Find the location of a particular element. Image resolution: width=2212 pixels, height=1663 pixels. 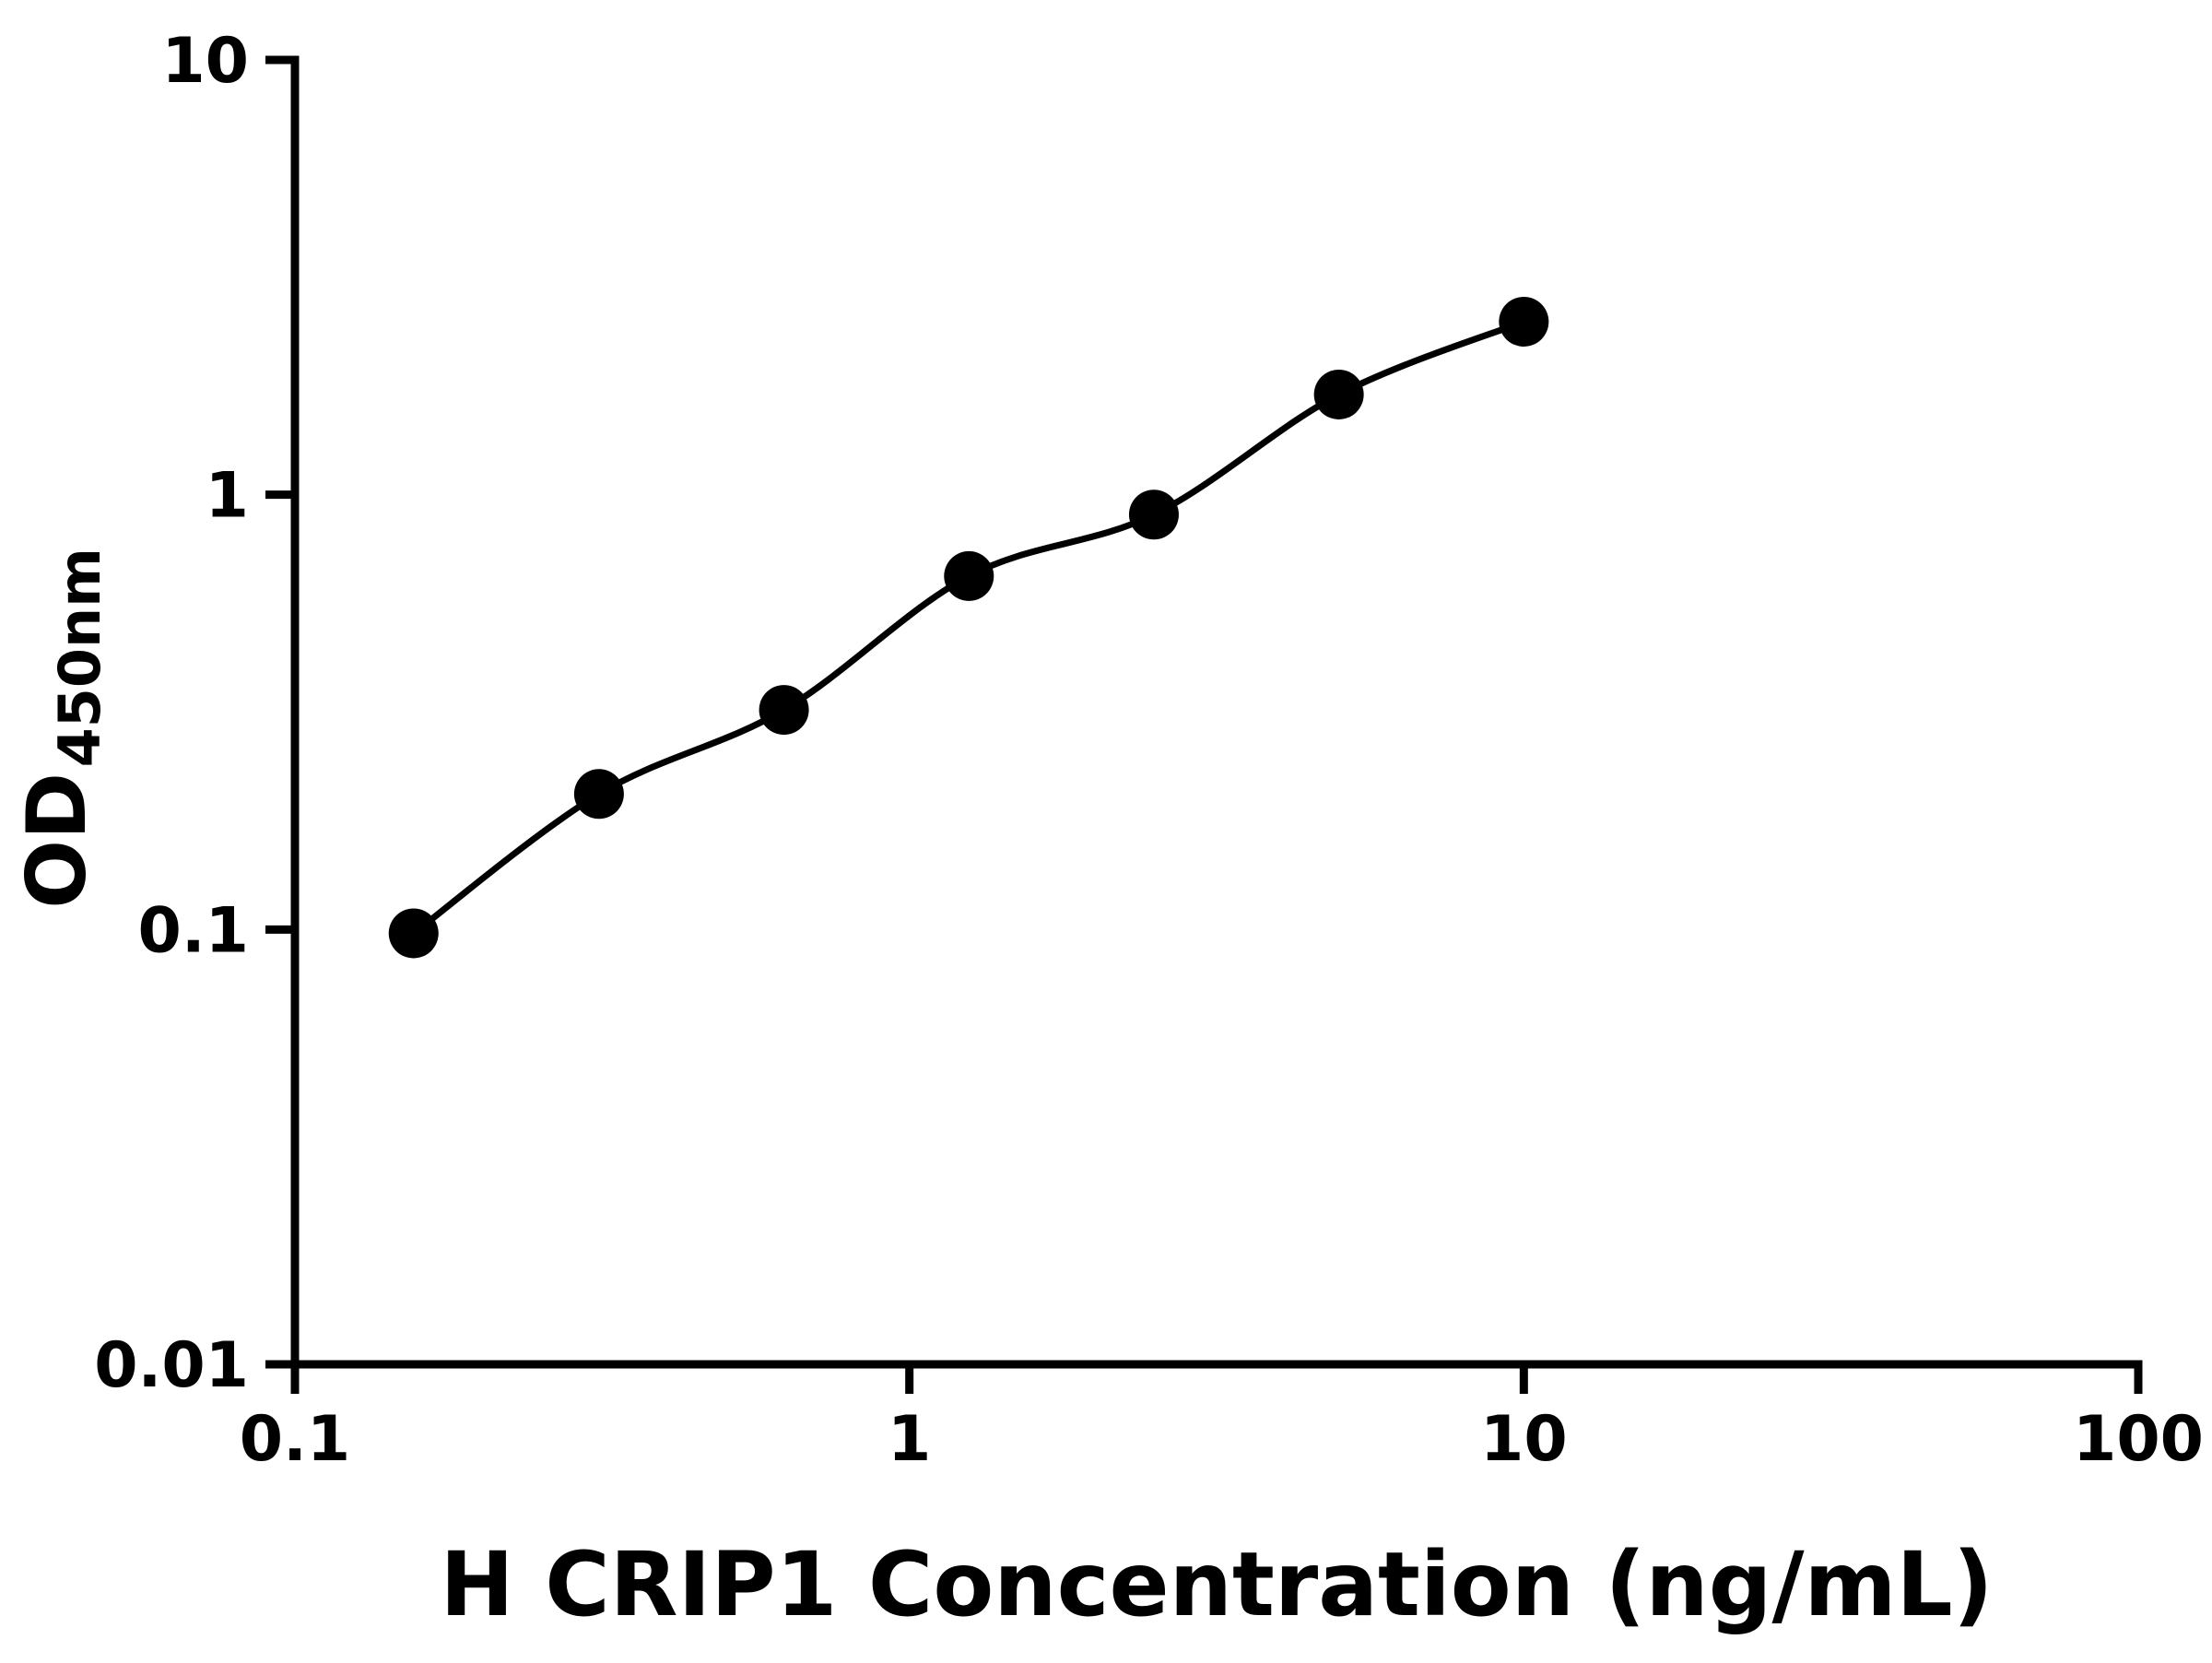

y-tick-label: 0.1 is located at coordinates (193, 930).